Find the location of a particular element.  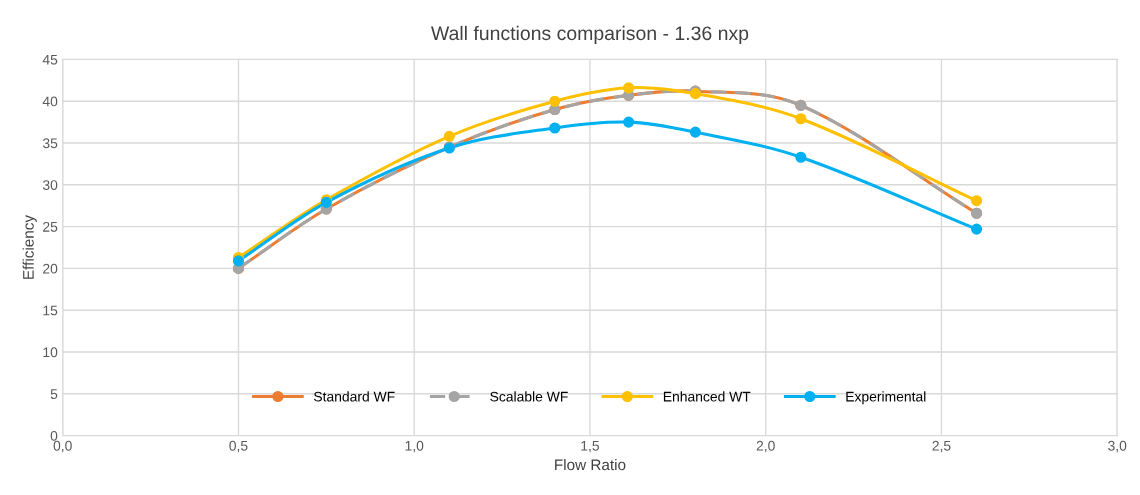

y-tick-label: 0 is located at coordinates (54, 435).